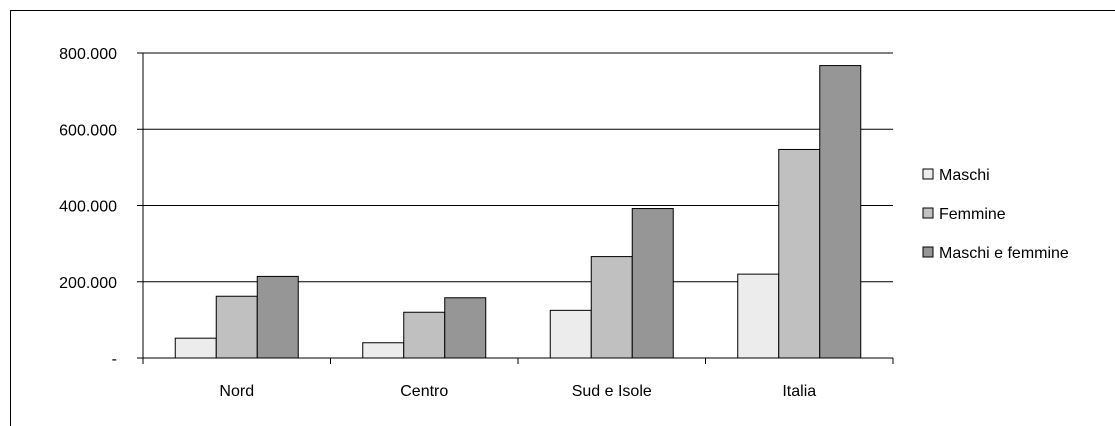 This screenshot has width=1115, height=426. What do you see at coordinates (964, 175) in the screenshot?
I see `legend-label: Maschi` at bounding box center [964, 175].